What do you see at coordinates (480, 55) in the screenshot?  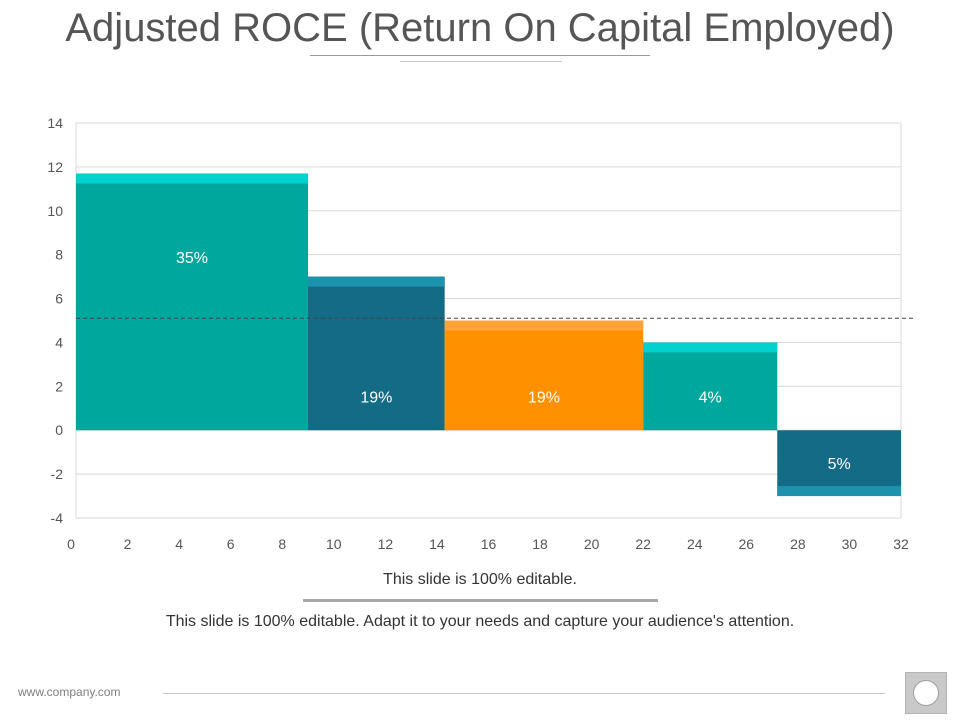 I see `title-underline` at bounding box center [480, 55].